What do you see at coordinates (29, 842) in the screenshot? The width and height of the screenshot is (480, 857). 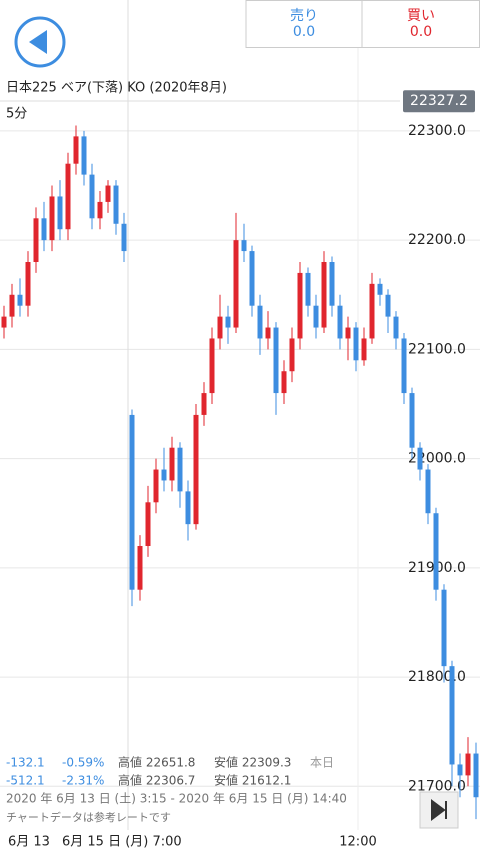 I see `x-tick-label: 6月 13` at bounding box center [29, 842].